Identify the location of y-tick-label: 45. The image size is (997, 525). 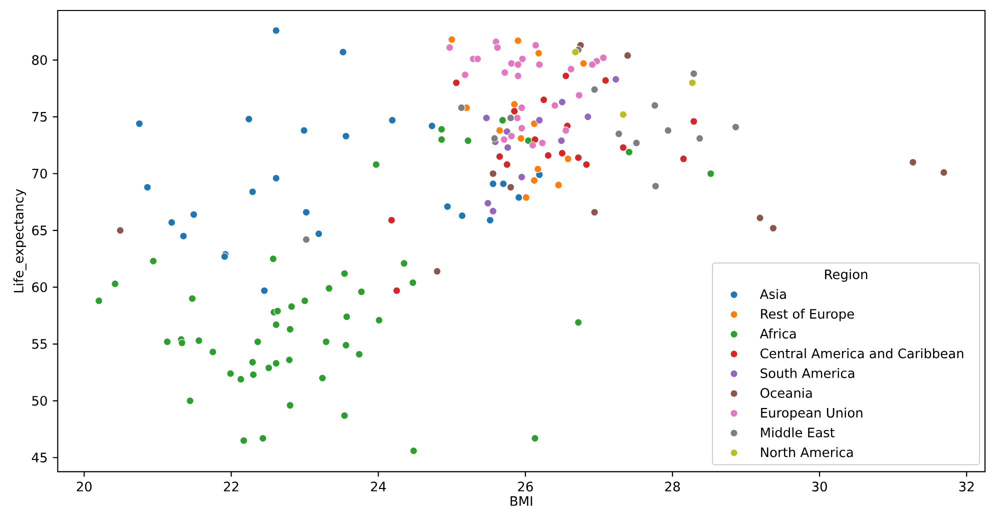
(39, 457).